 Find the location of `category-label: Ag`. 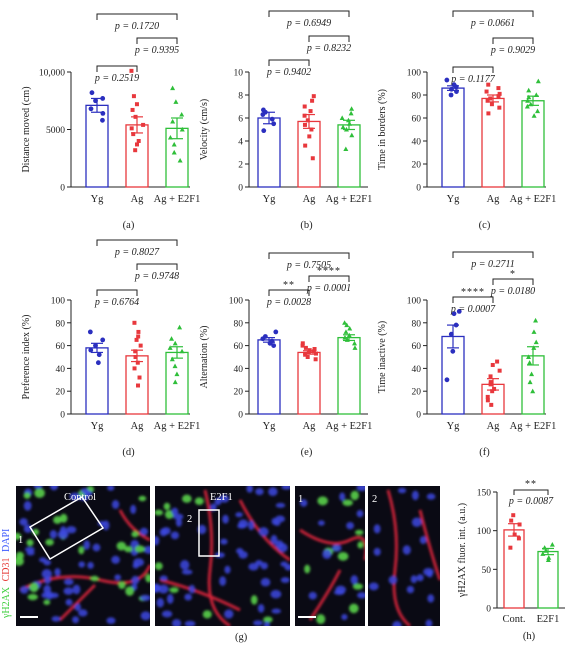

category-label: Ag is located at coordinates (310, 426).